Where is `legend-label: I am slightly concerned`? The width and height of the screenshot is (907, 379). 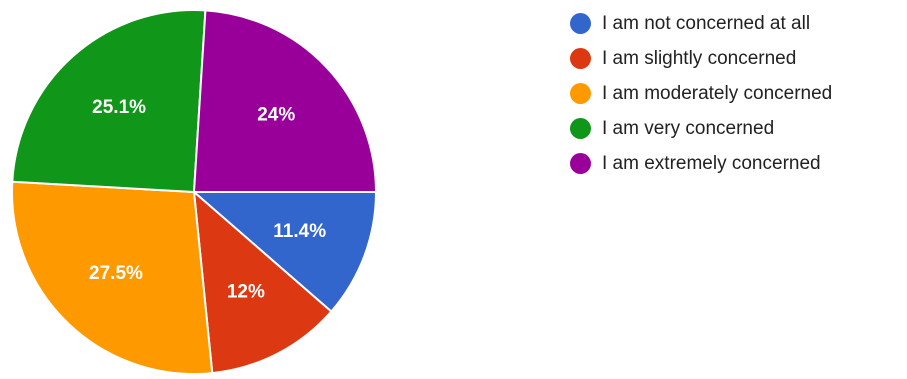 legend-label: I am slightly concerned is located at coordinates (699, 58).